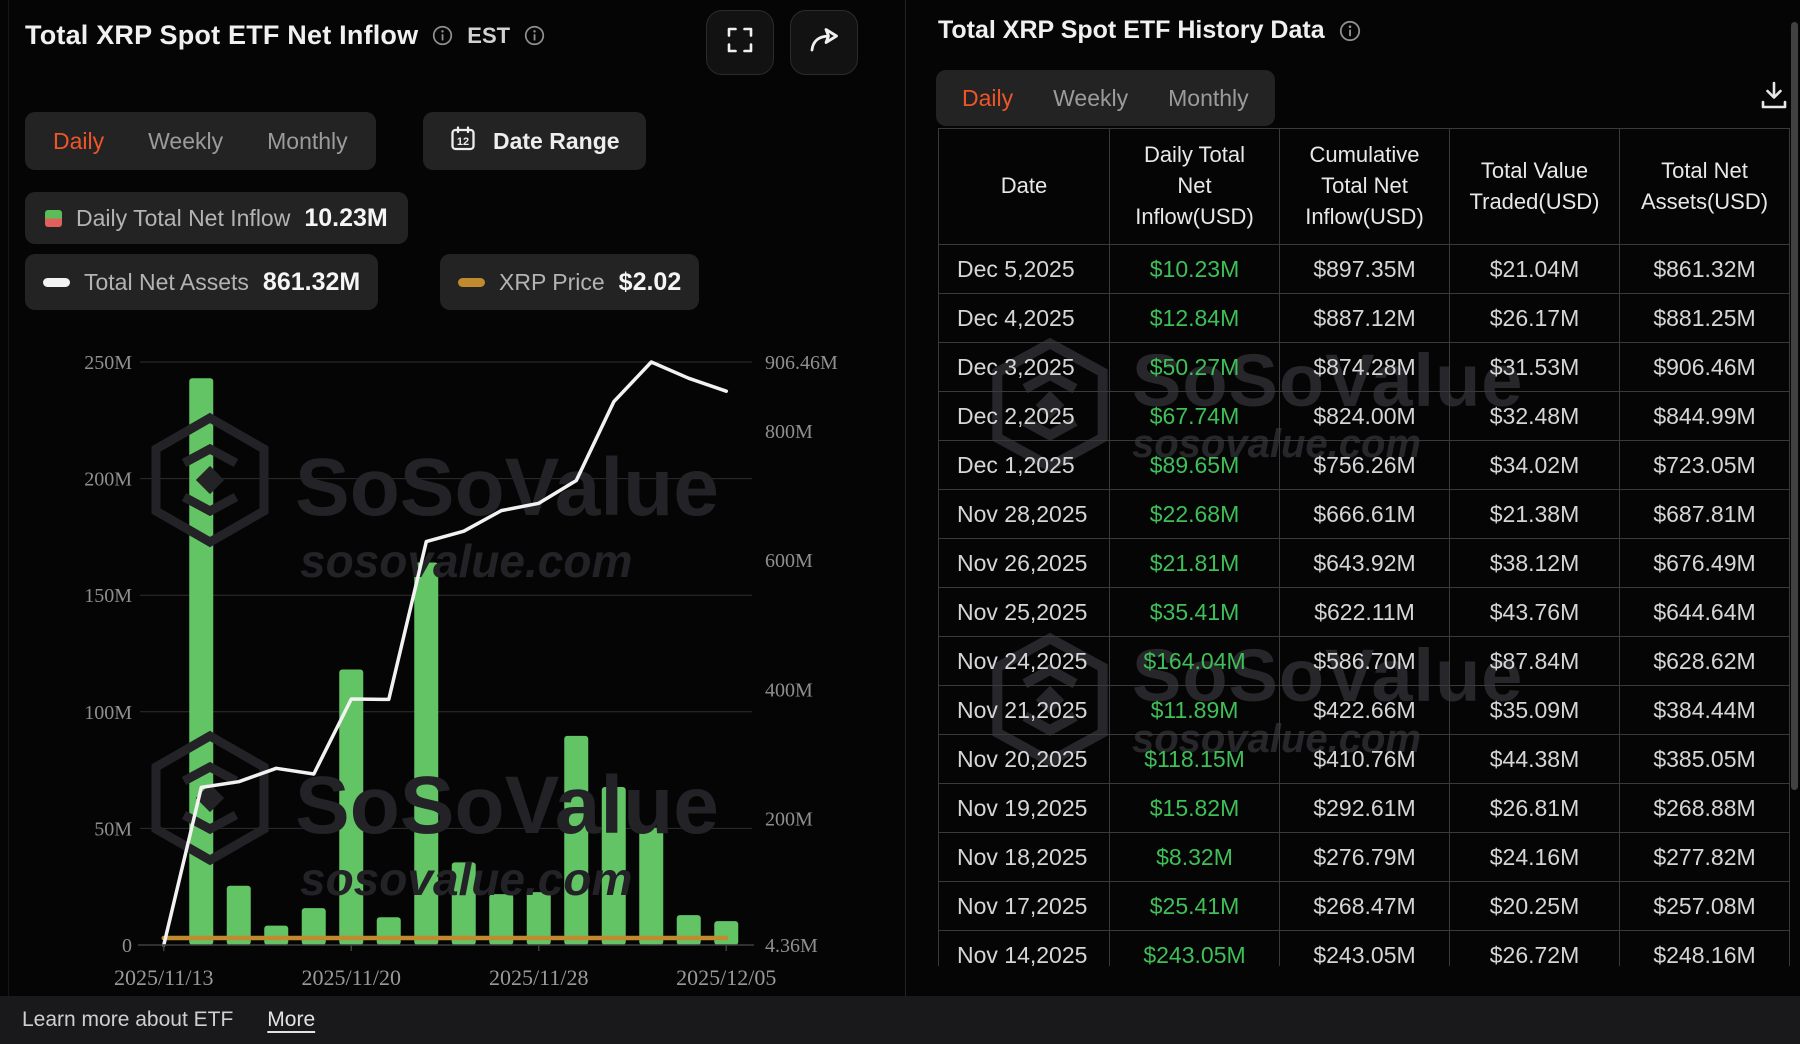 This screenshot has height=1044, width=1800. I want to click on svg-text: 12, so click(463, 142).